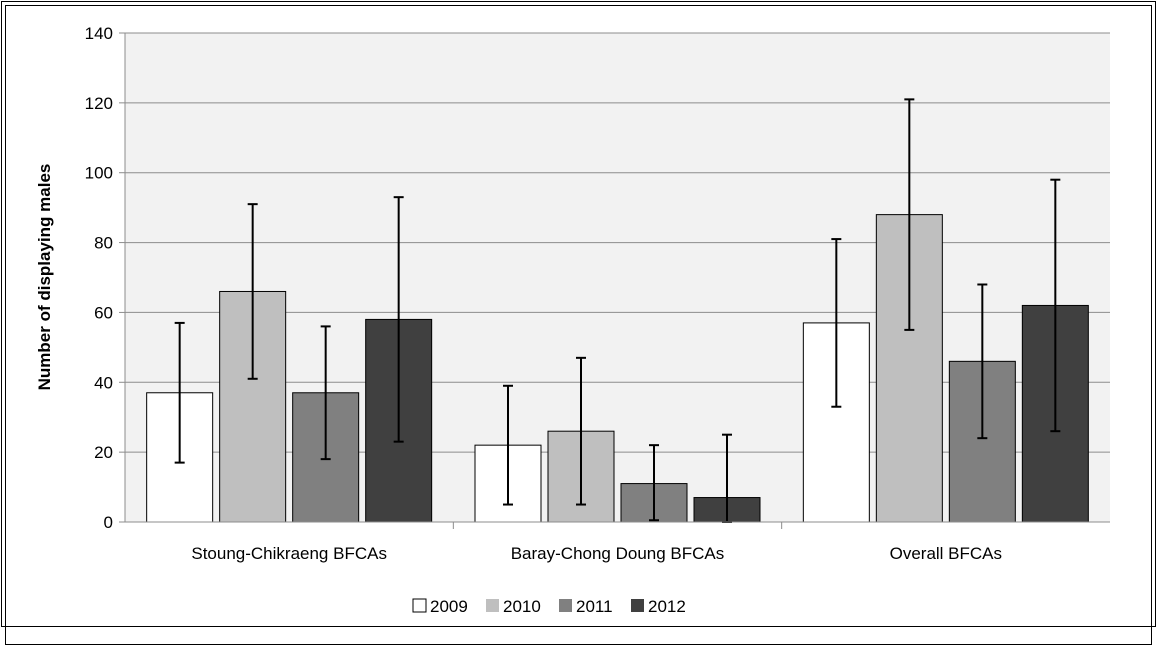 This screenshot has width=1159, height=645. Describe the element at coordinates (565, 605) in the screenshot. I see `legend-swatch-2011` at that location.